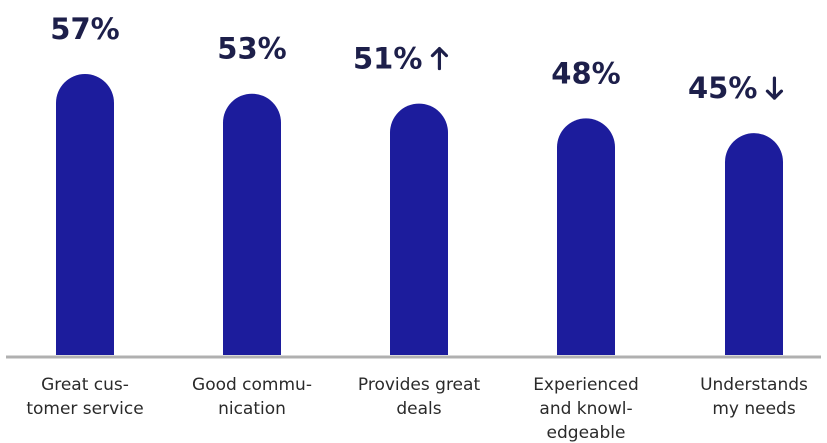 The height and width of the screenshot is (443, 827). What do you see at coordinates (586, 409) in the screenshot?
I see `category-label-4: Experienced and knowl-edgeable` at bounding box center [586, 409].